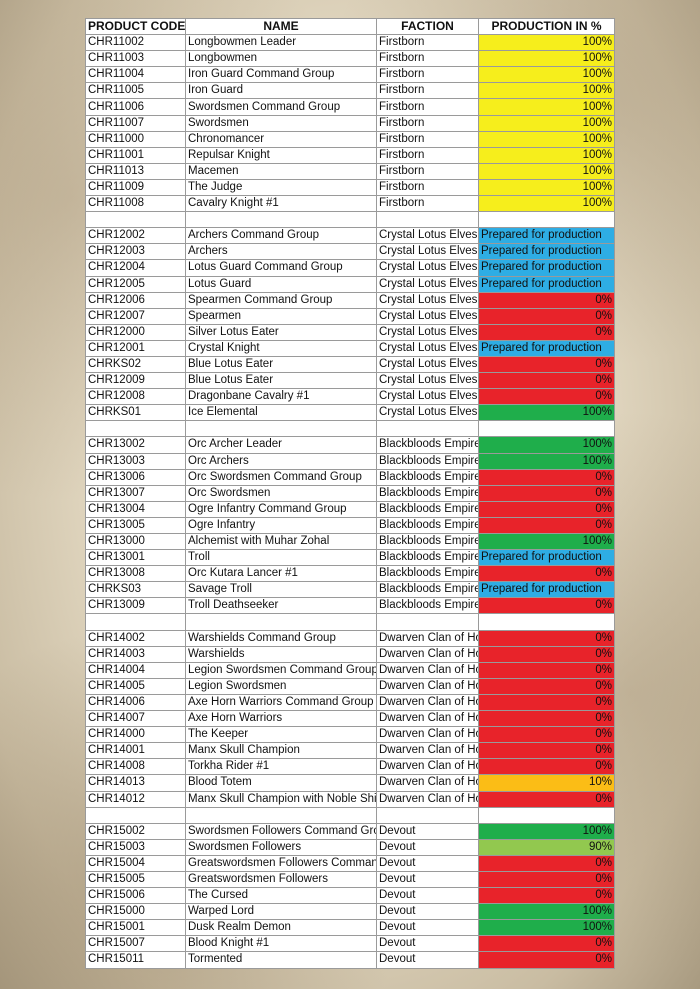 The width and height of the screenshot is (700, 989). What do you see at coordinates (135, 590) in the screenshot?
I see `product-code-cell: CHRKS03` at bounding box center [135, 590].